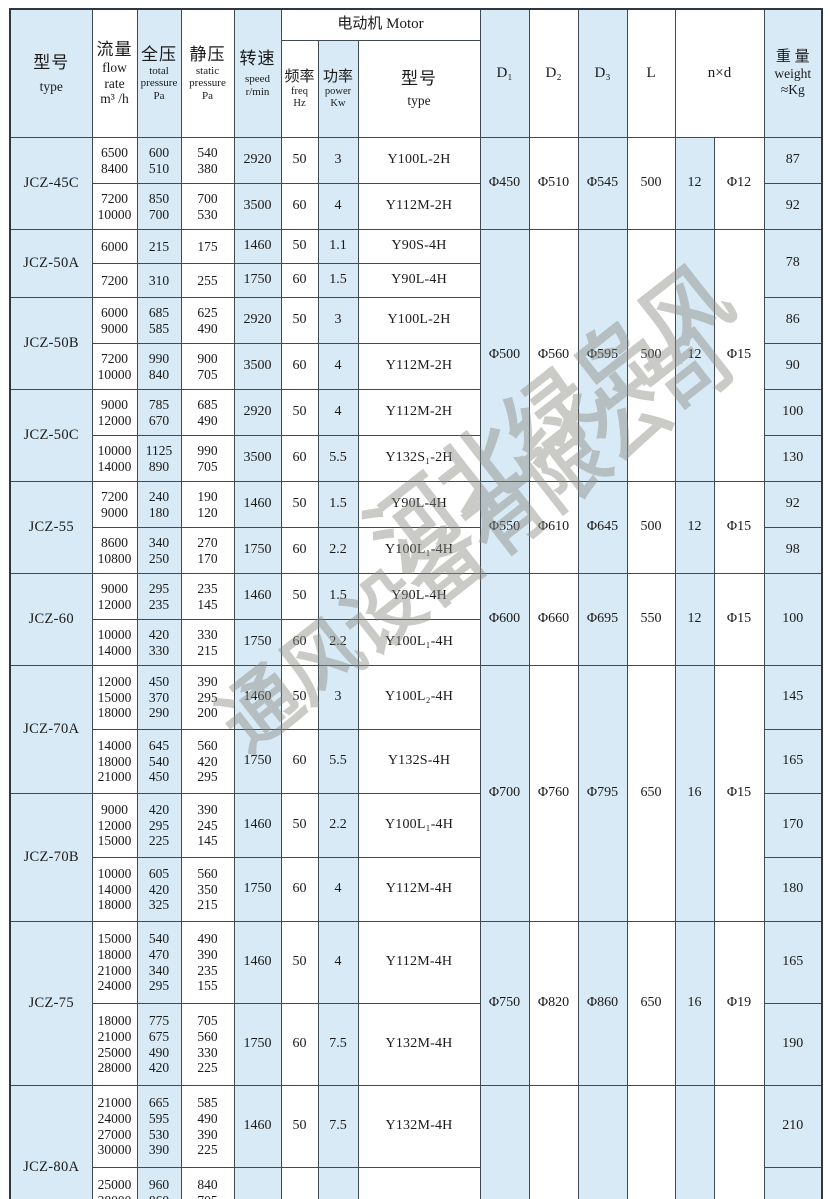 Image resolution: width=830 pixels, height=1199 pixels. I want to click on row-type-JCZ-50A: JCZ-50A, so click(51, 263).